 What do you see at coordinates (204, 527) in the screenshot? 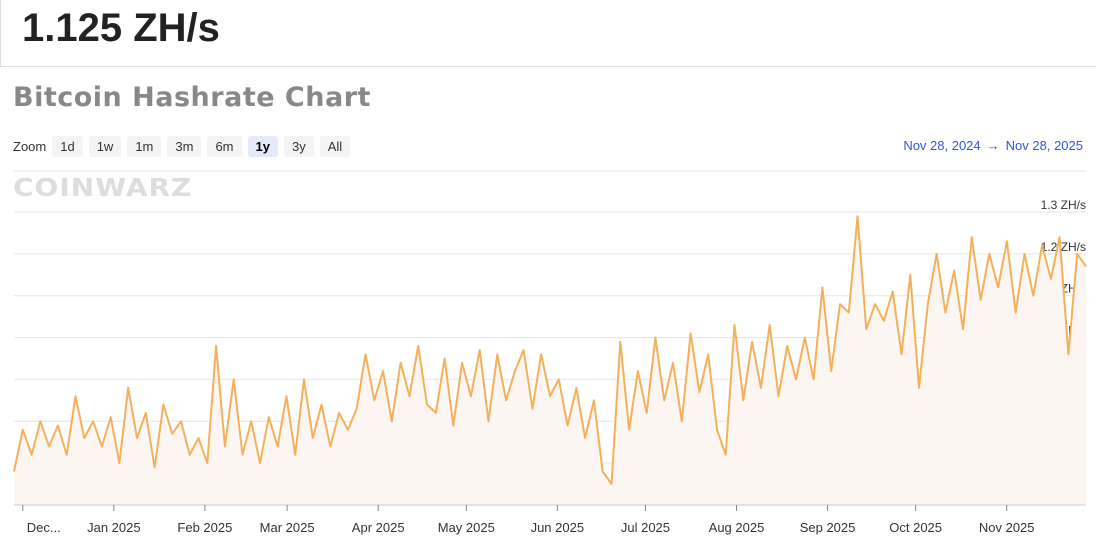
I see `x-tick-label: Feb 2025` at bounding box center [204, 527].